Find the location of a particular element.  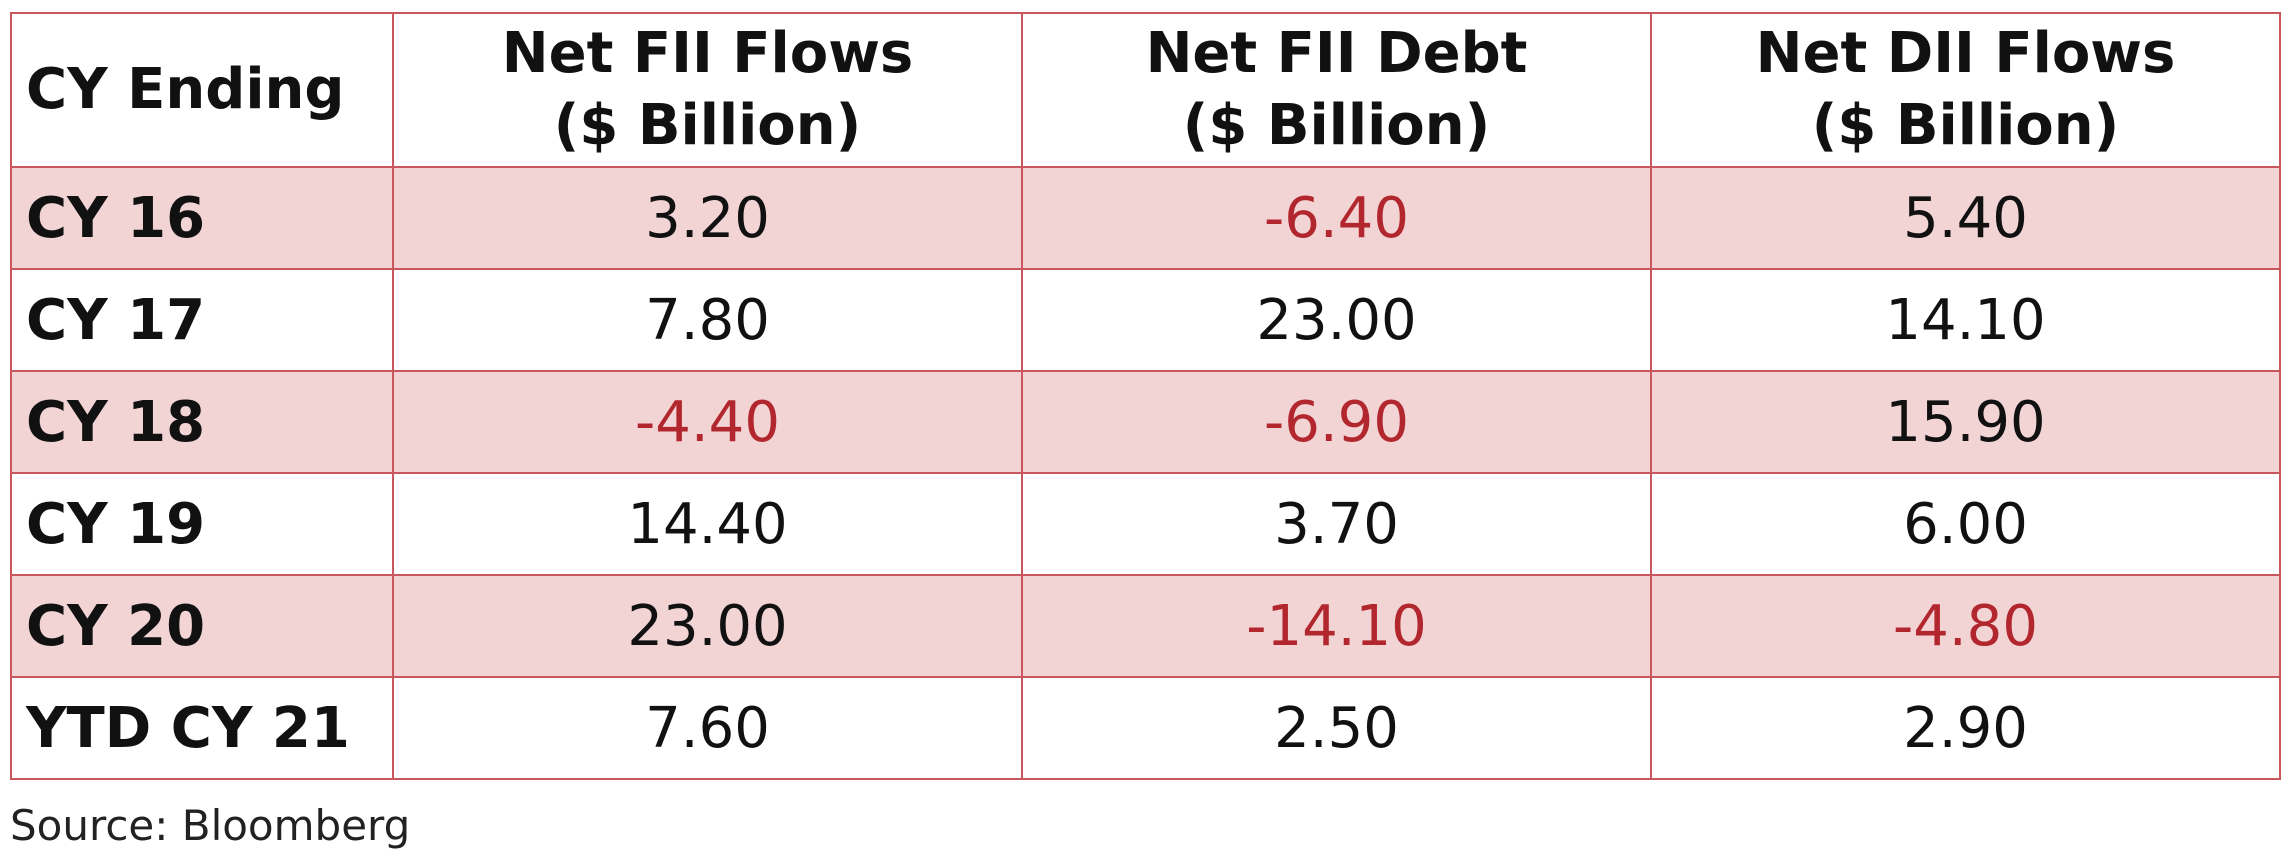

cell-net-fii-flows: 14.40 is located at coordinates (707, 524).